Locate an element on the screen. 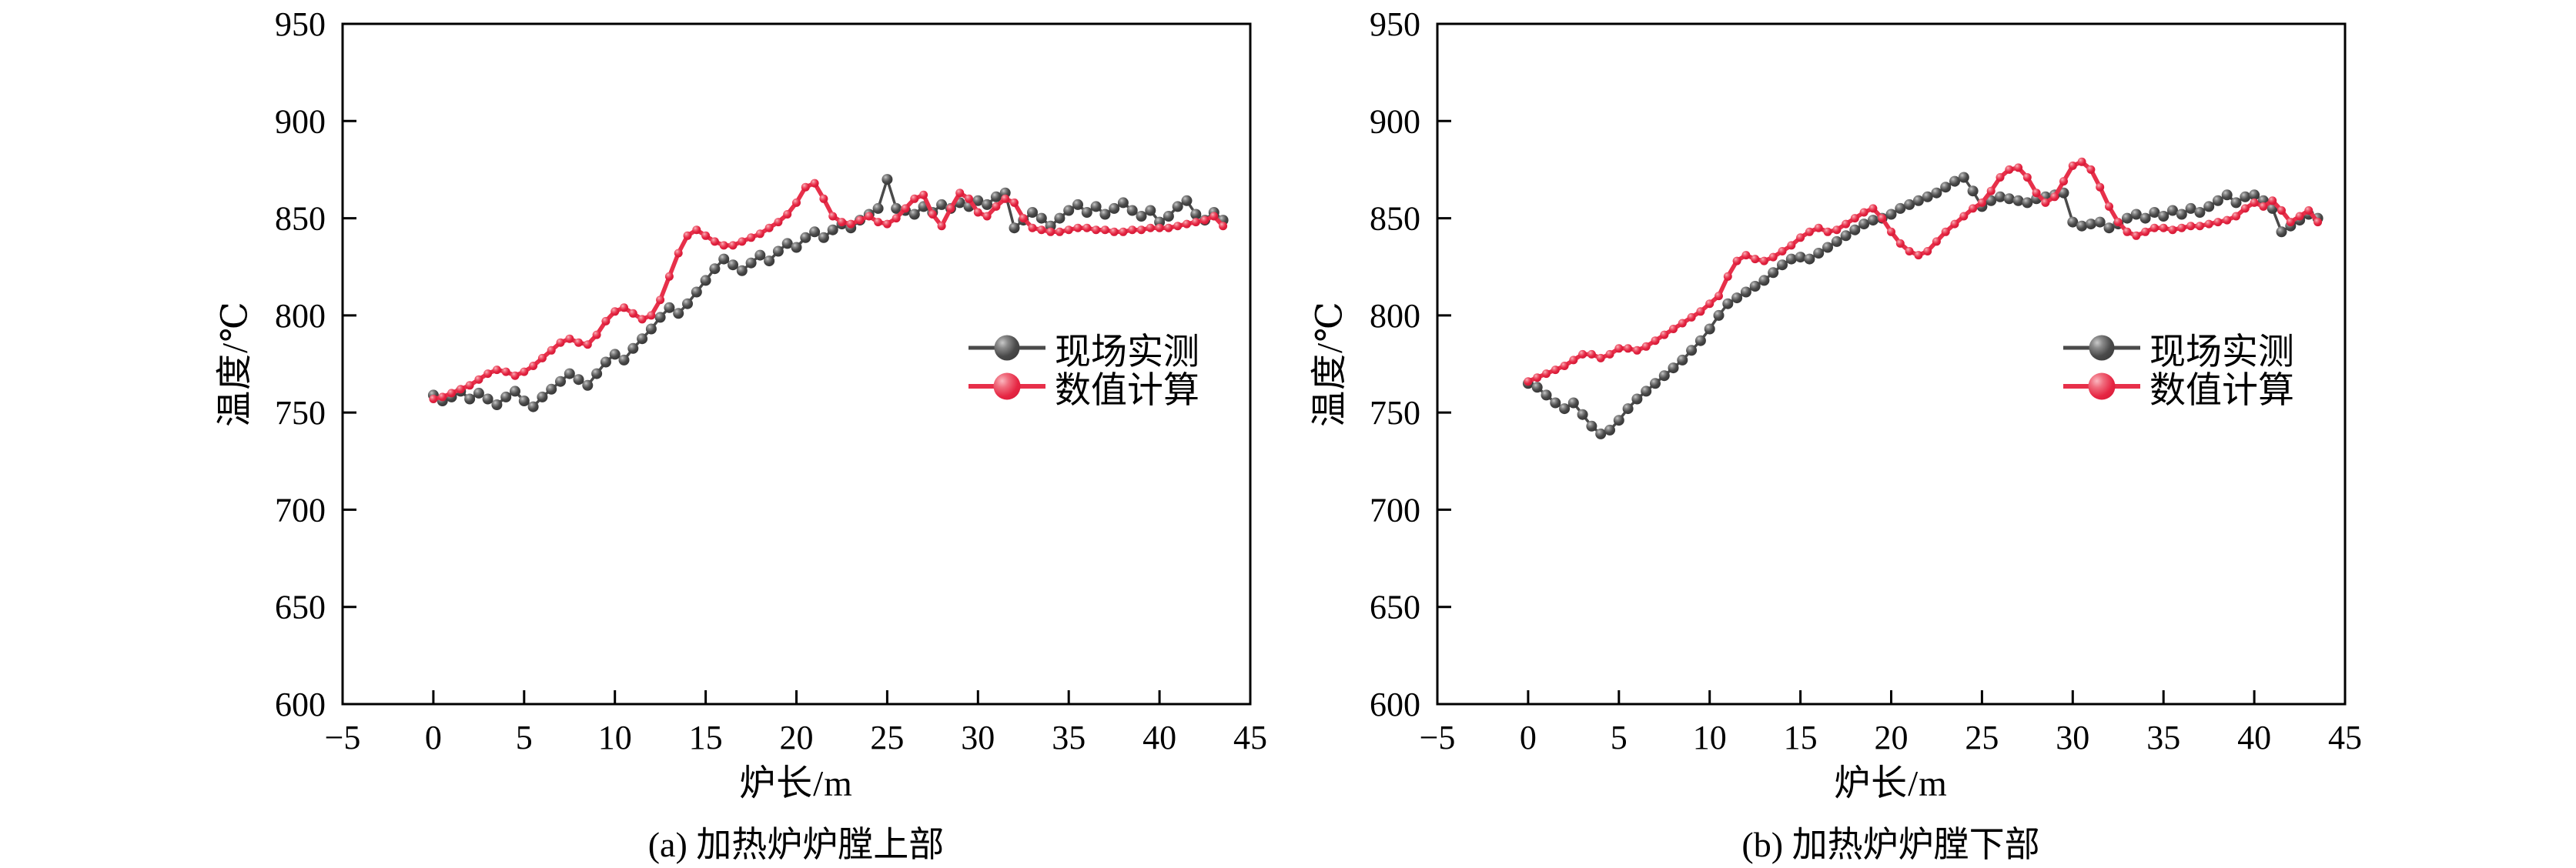 Image resolution: width=2576 pixels, height=868 pixels. x-tick-label: 5 is located at coordinates (524, 737).